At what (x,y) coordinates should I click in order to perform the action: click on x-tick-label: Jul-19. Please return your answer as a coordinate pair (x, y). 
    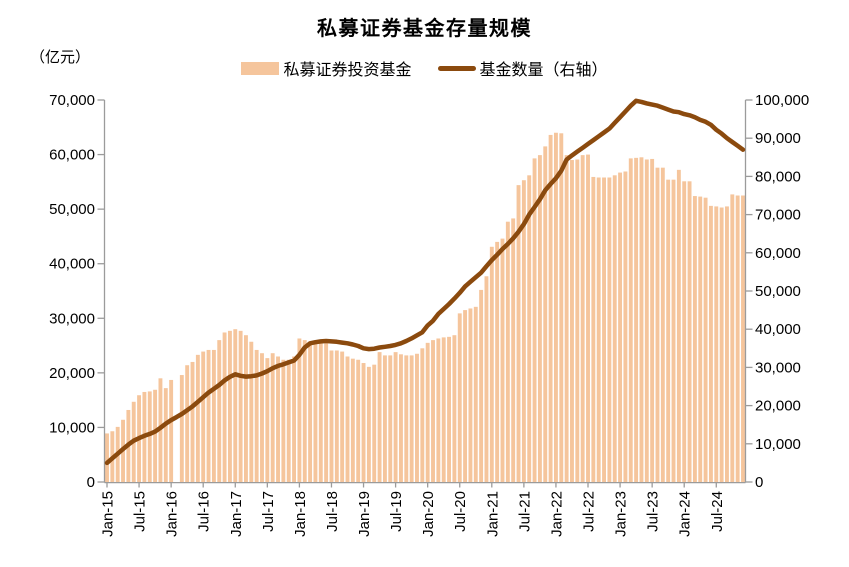
    Looking at the image, I should click on (396, 511).